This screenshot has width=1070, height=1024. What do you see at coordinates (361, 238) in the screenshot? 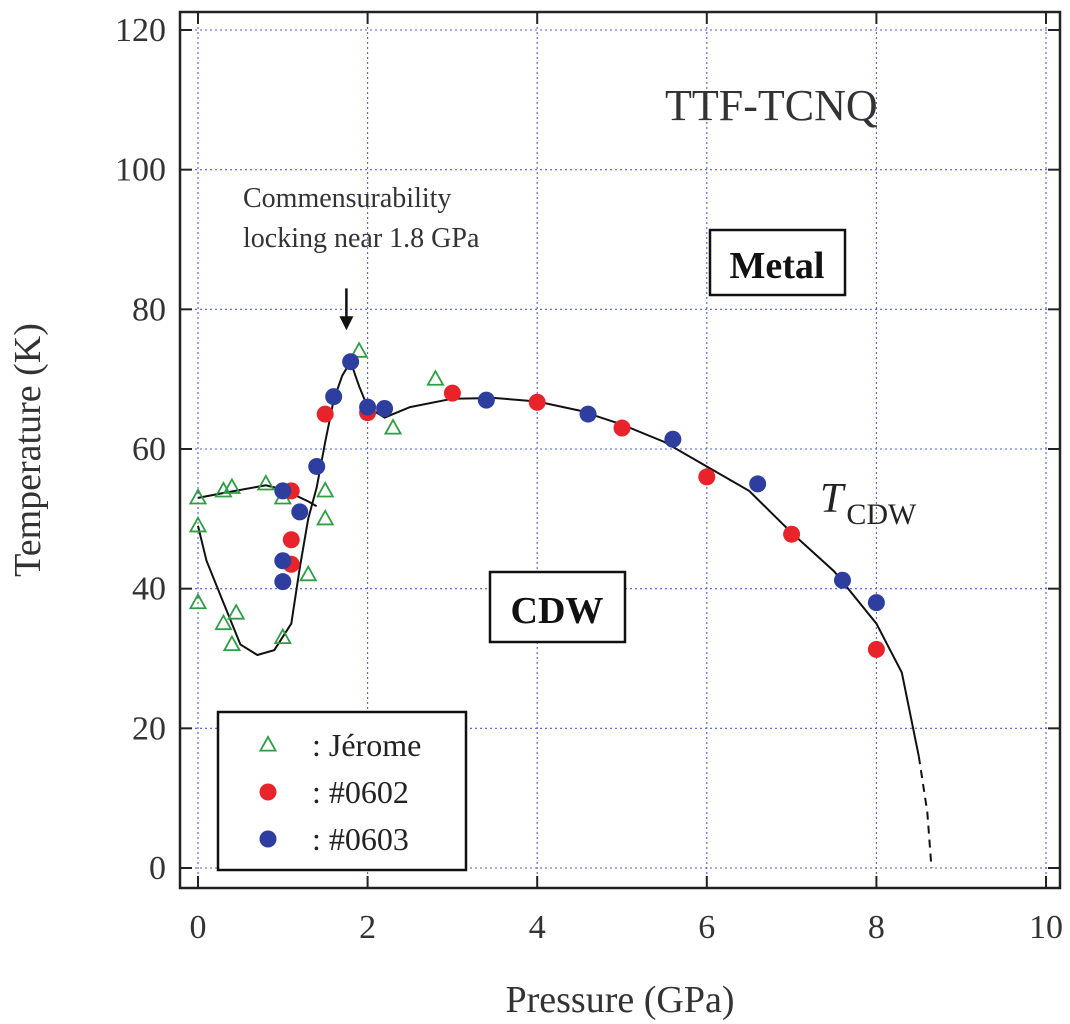
I see `annotation-line-2: locking near 1.8 GPa` at bounding box center [361, 238].